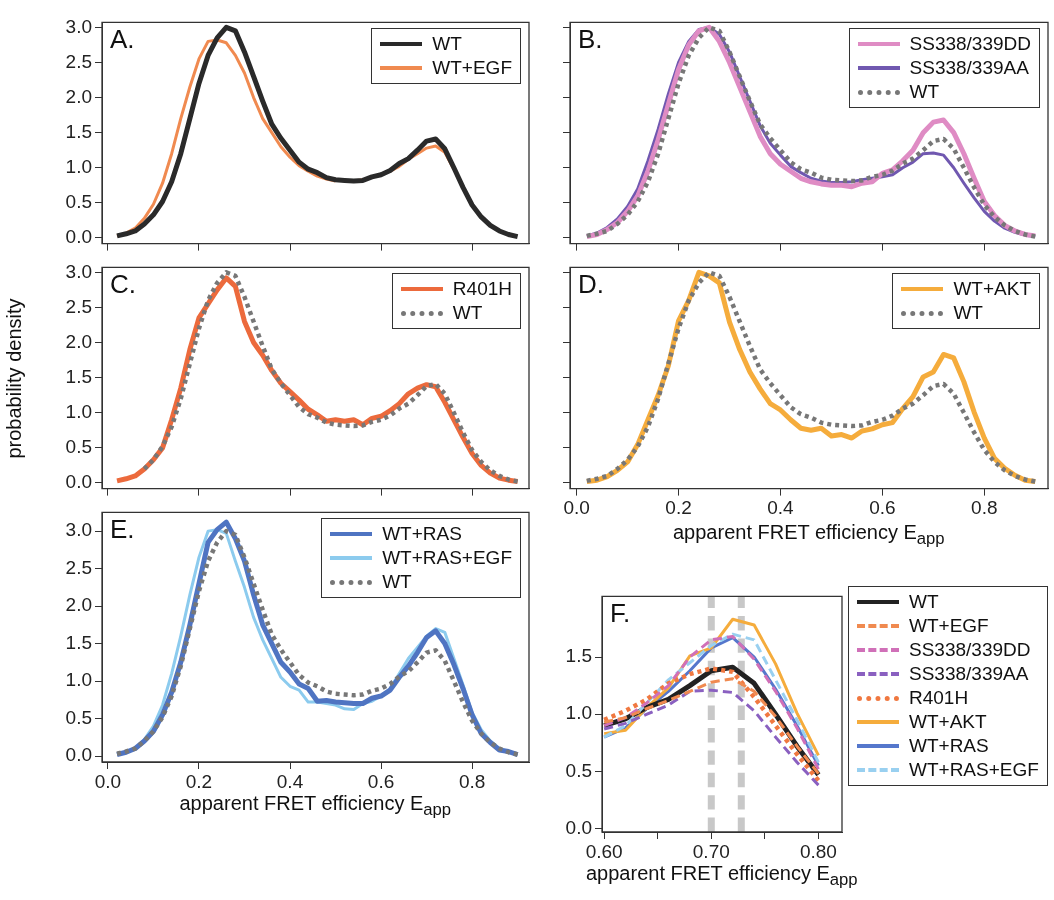  Describe the element at coordinates (818, 851) in the screenshot. I see `x-tick-label: 0.80` at that location.